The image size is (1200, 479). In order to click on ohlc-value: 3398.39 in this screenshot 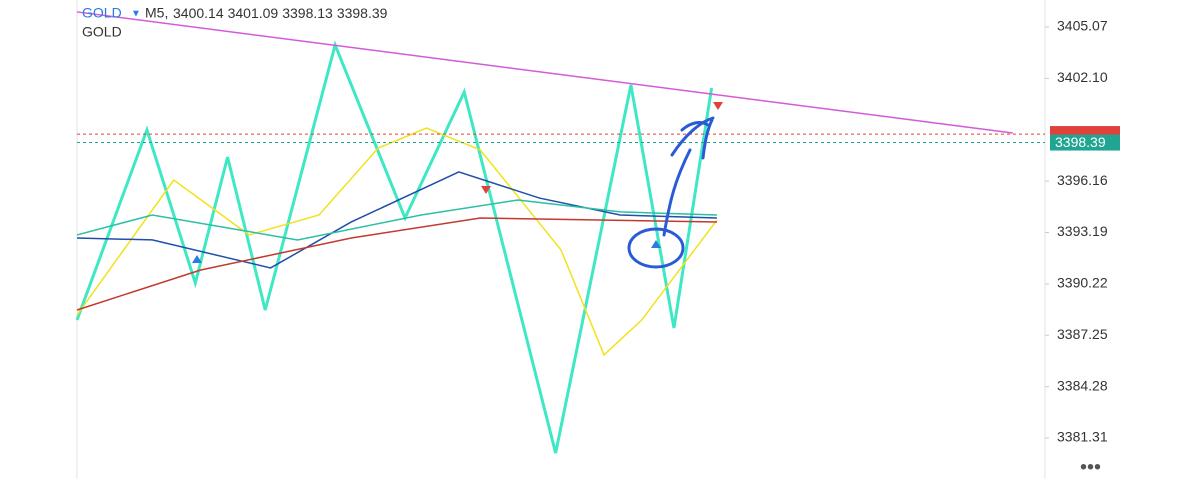, I will do `click(362, 13)`.